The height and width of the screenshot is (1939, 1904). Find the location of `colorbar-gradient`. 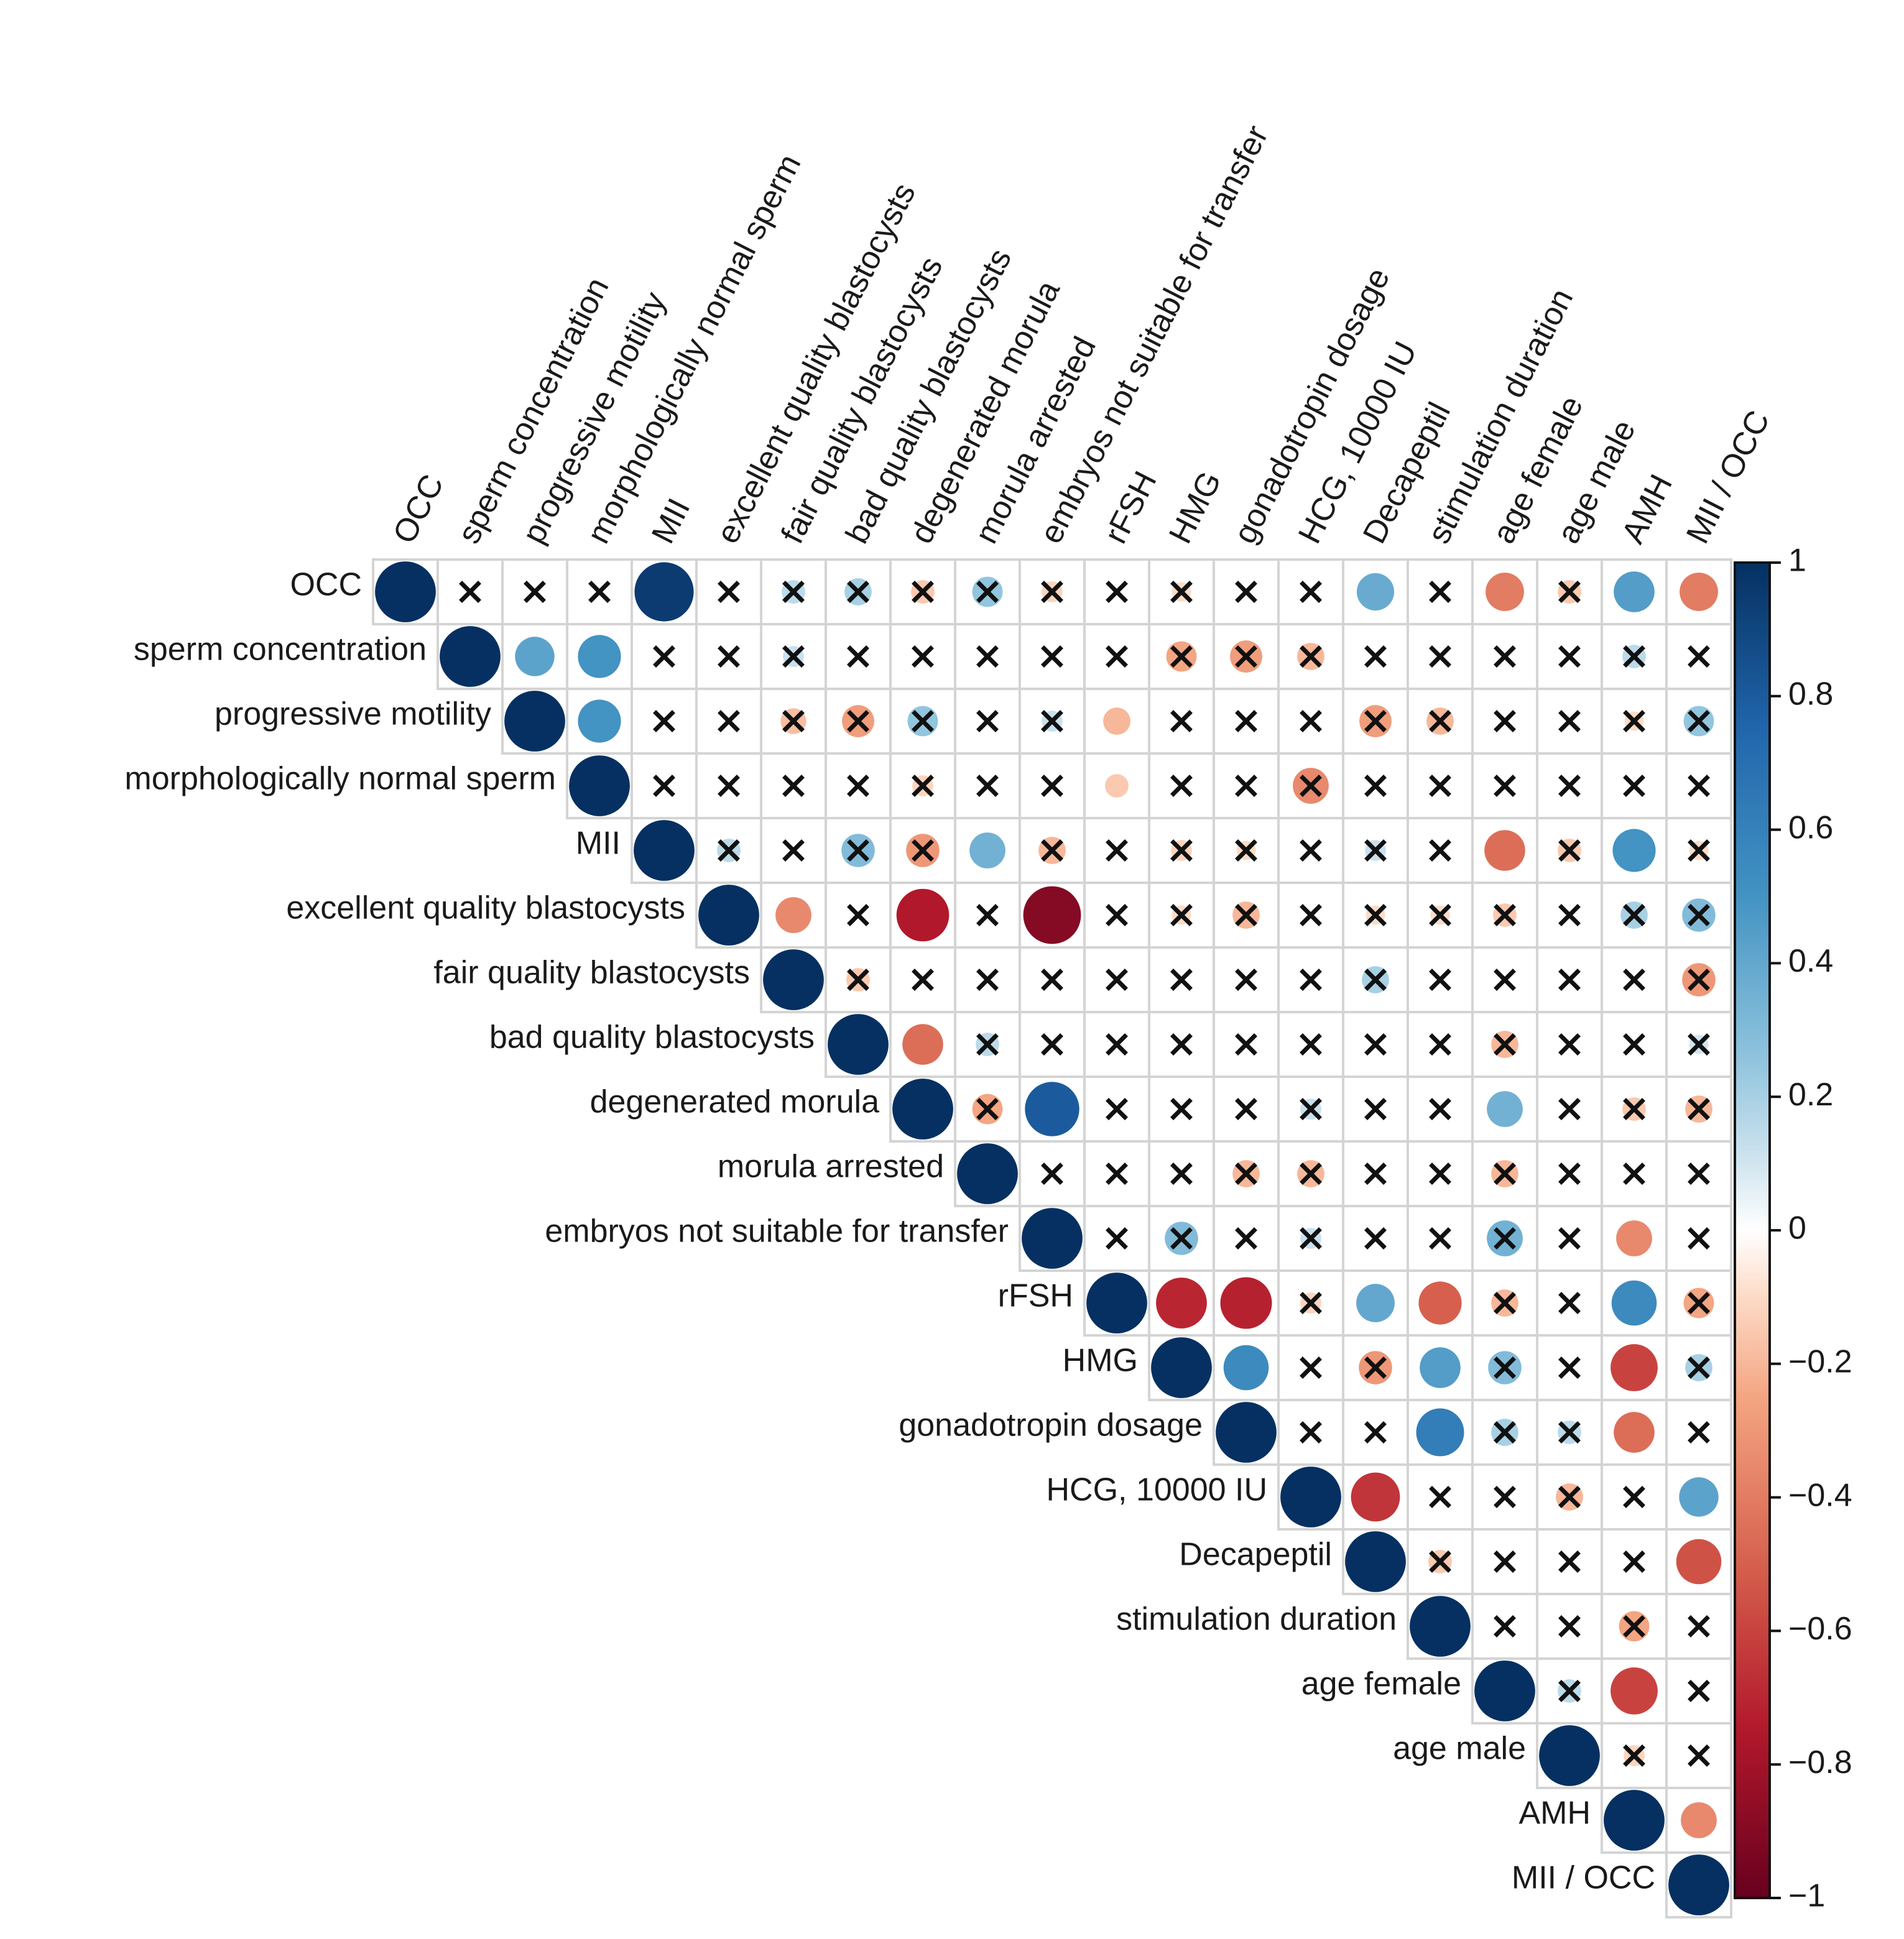

colorbar-gradient is located at coordinates (1752, 1230).